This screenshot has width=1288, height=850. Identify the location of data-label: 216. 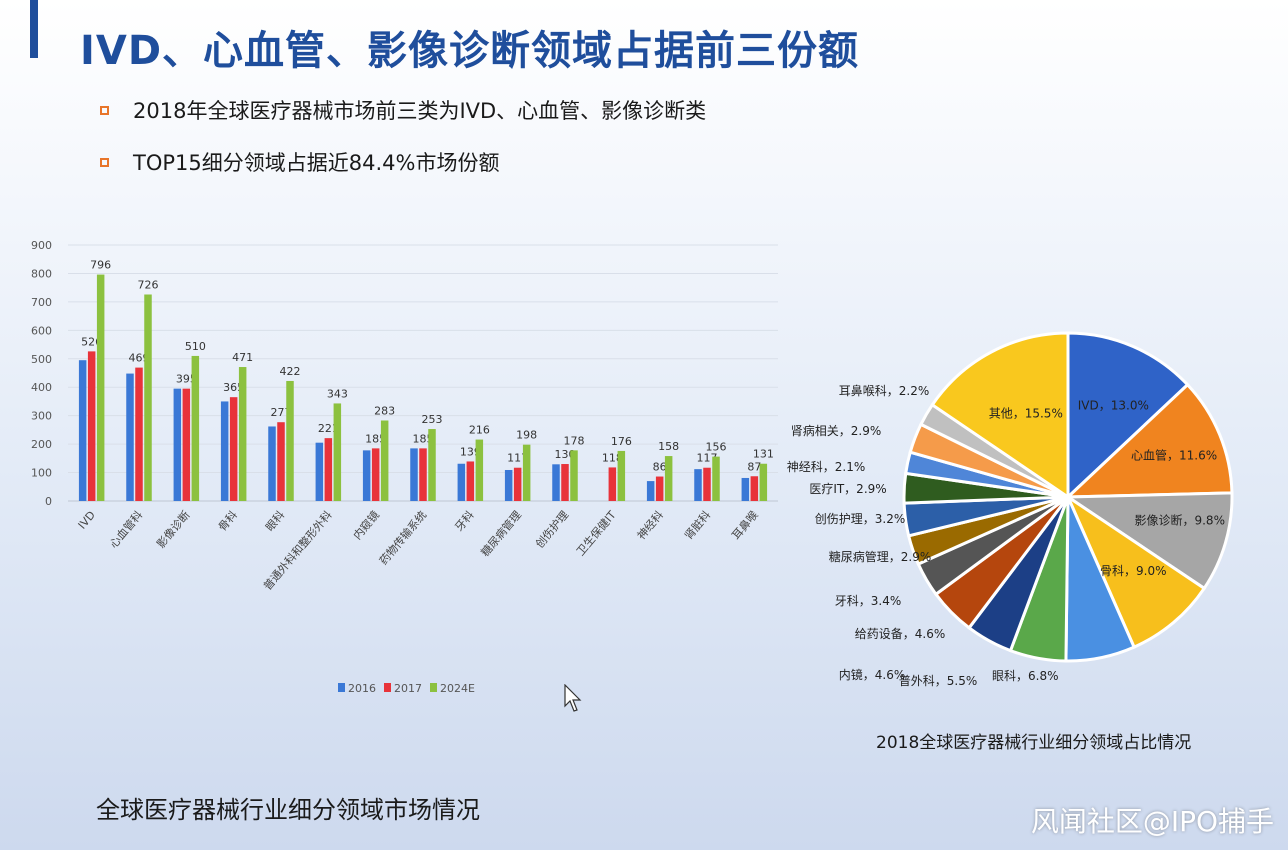
(479, 430).